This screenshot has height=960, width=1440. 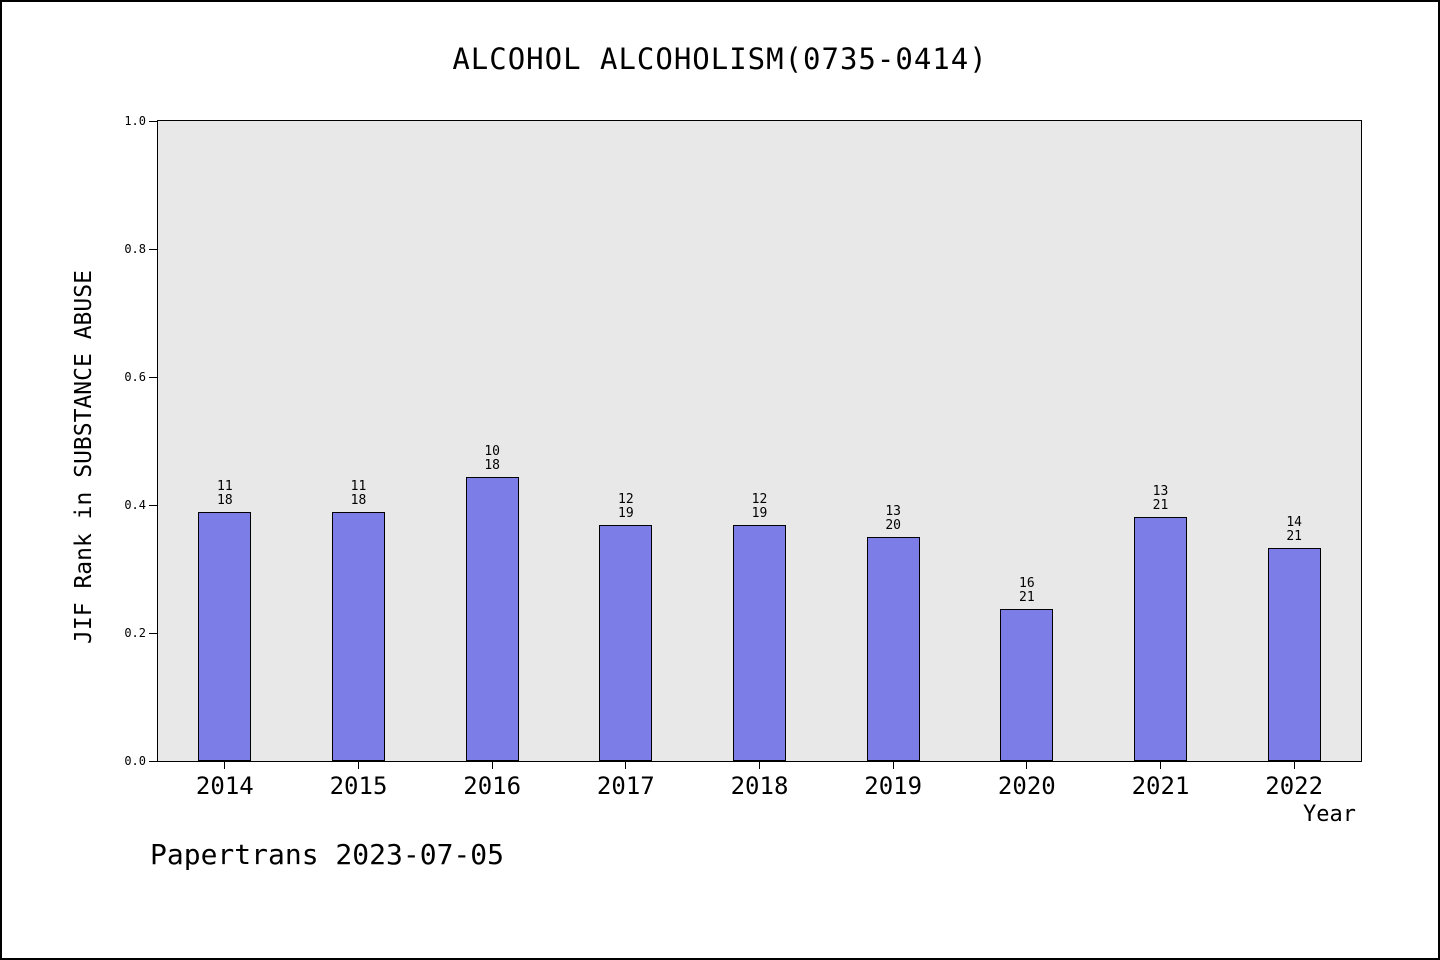 What do you see at coordinates (1026, 786) in the screenshot?
I see `x-tick-label: 2020` at bounding box center [1026, 786].